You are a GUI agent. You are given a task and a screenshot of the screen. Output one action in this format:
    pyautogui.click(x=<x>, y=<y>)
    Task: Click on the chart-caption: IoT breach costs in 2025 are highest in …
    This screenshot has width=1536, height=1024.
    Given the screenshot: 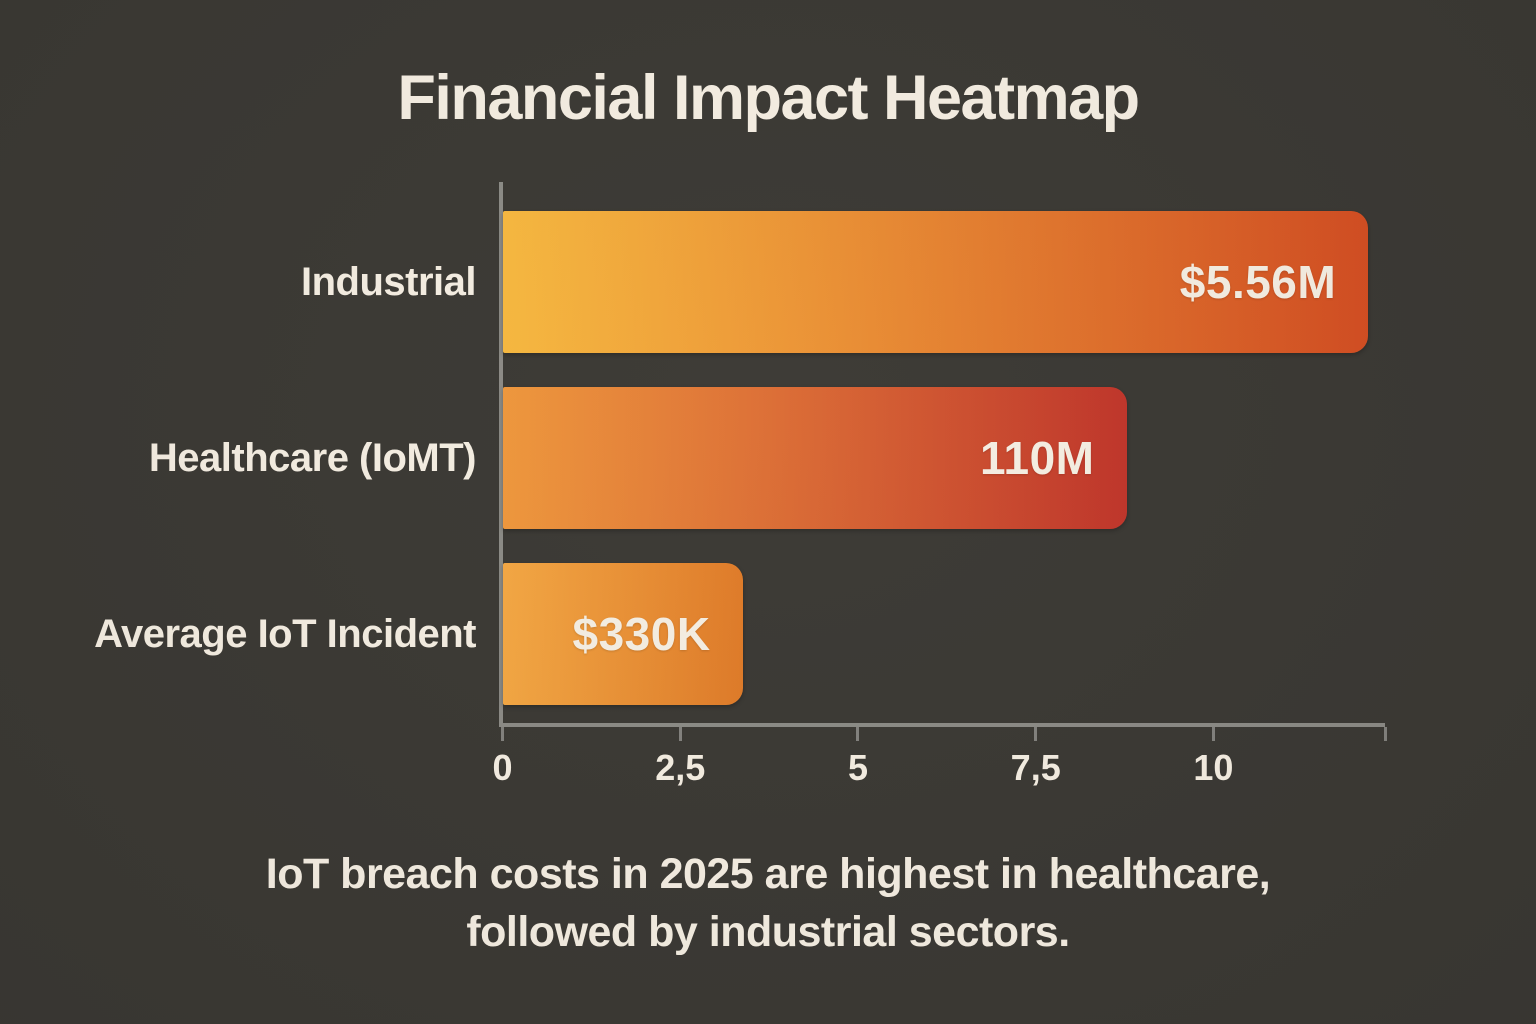 What is the action you would take?
    pyautogui.click(x=768, y=903)
    